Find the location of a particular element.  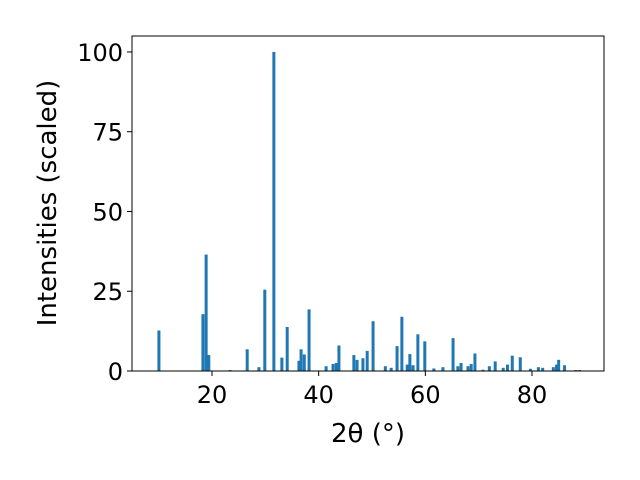

x-axis-label: 2θ (°) is located at coordinates (368, 434).